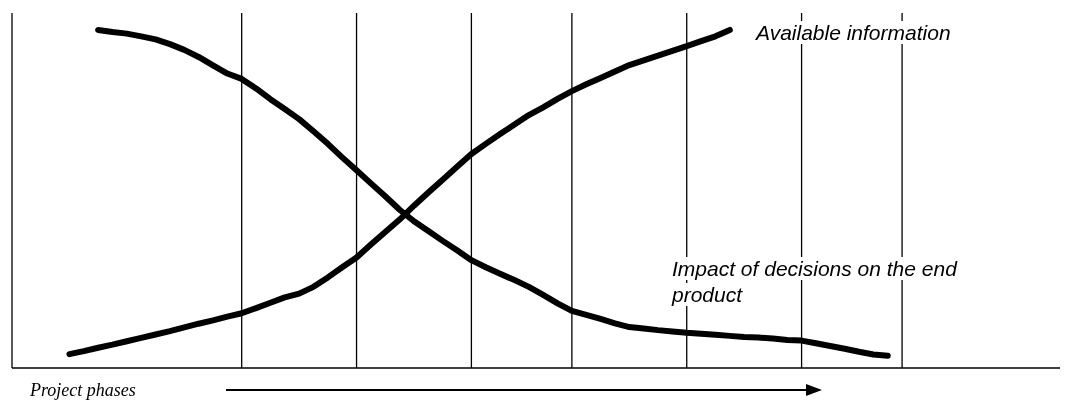  Describe the element at coordinates (83, 390) in the screenshot. I see `x-axis-title: Project phases` at that location.